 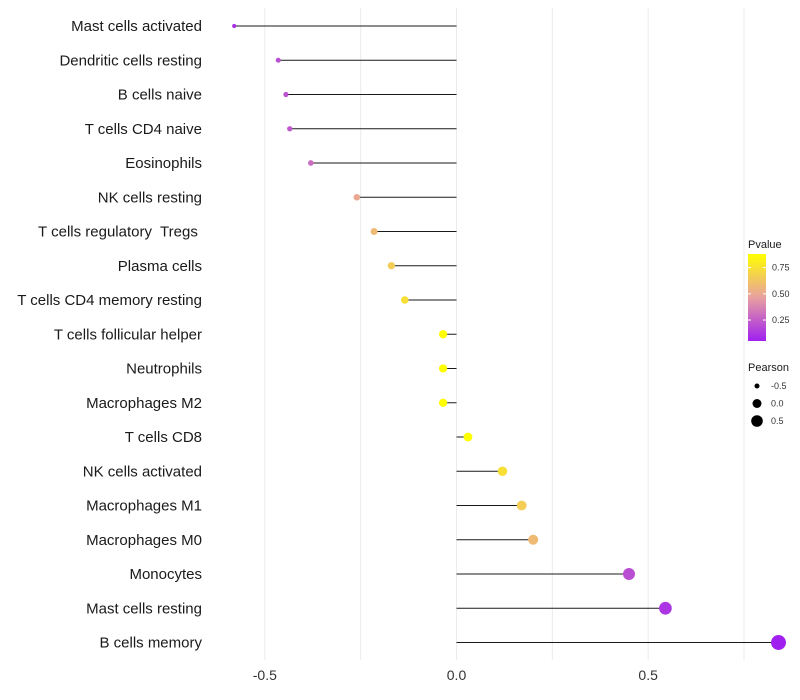 What do you see at coordinates (163, 437) in the screenshot?
I see `category-label: T cells CD8` at bounding box center [163, 437].